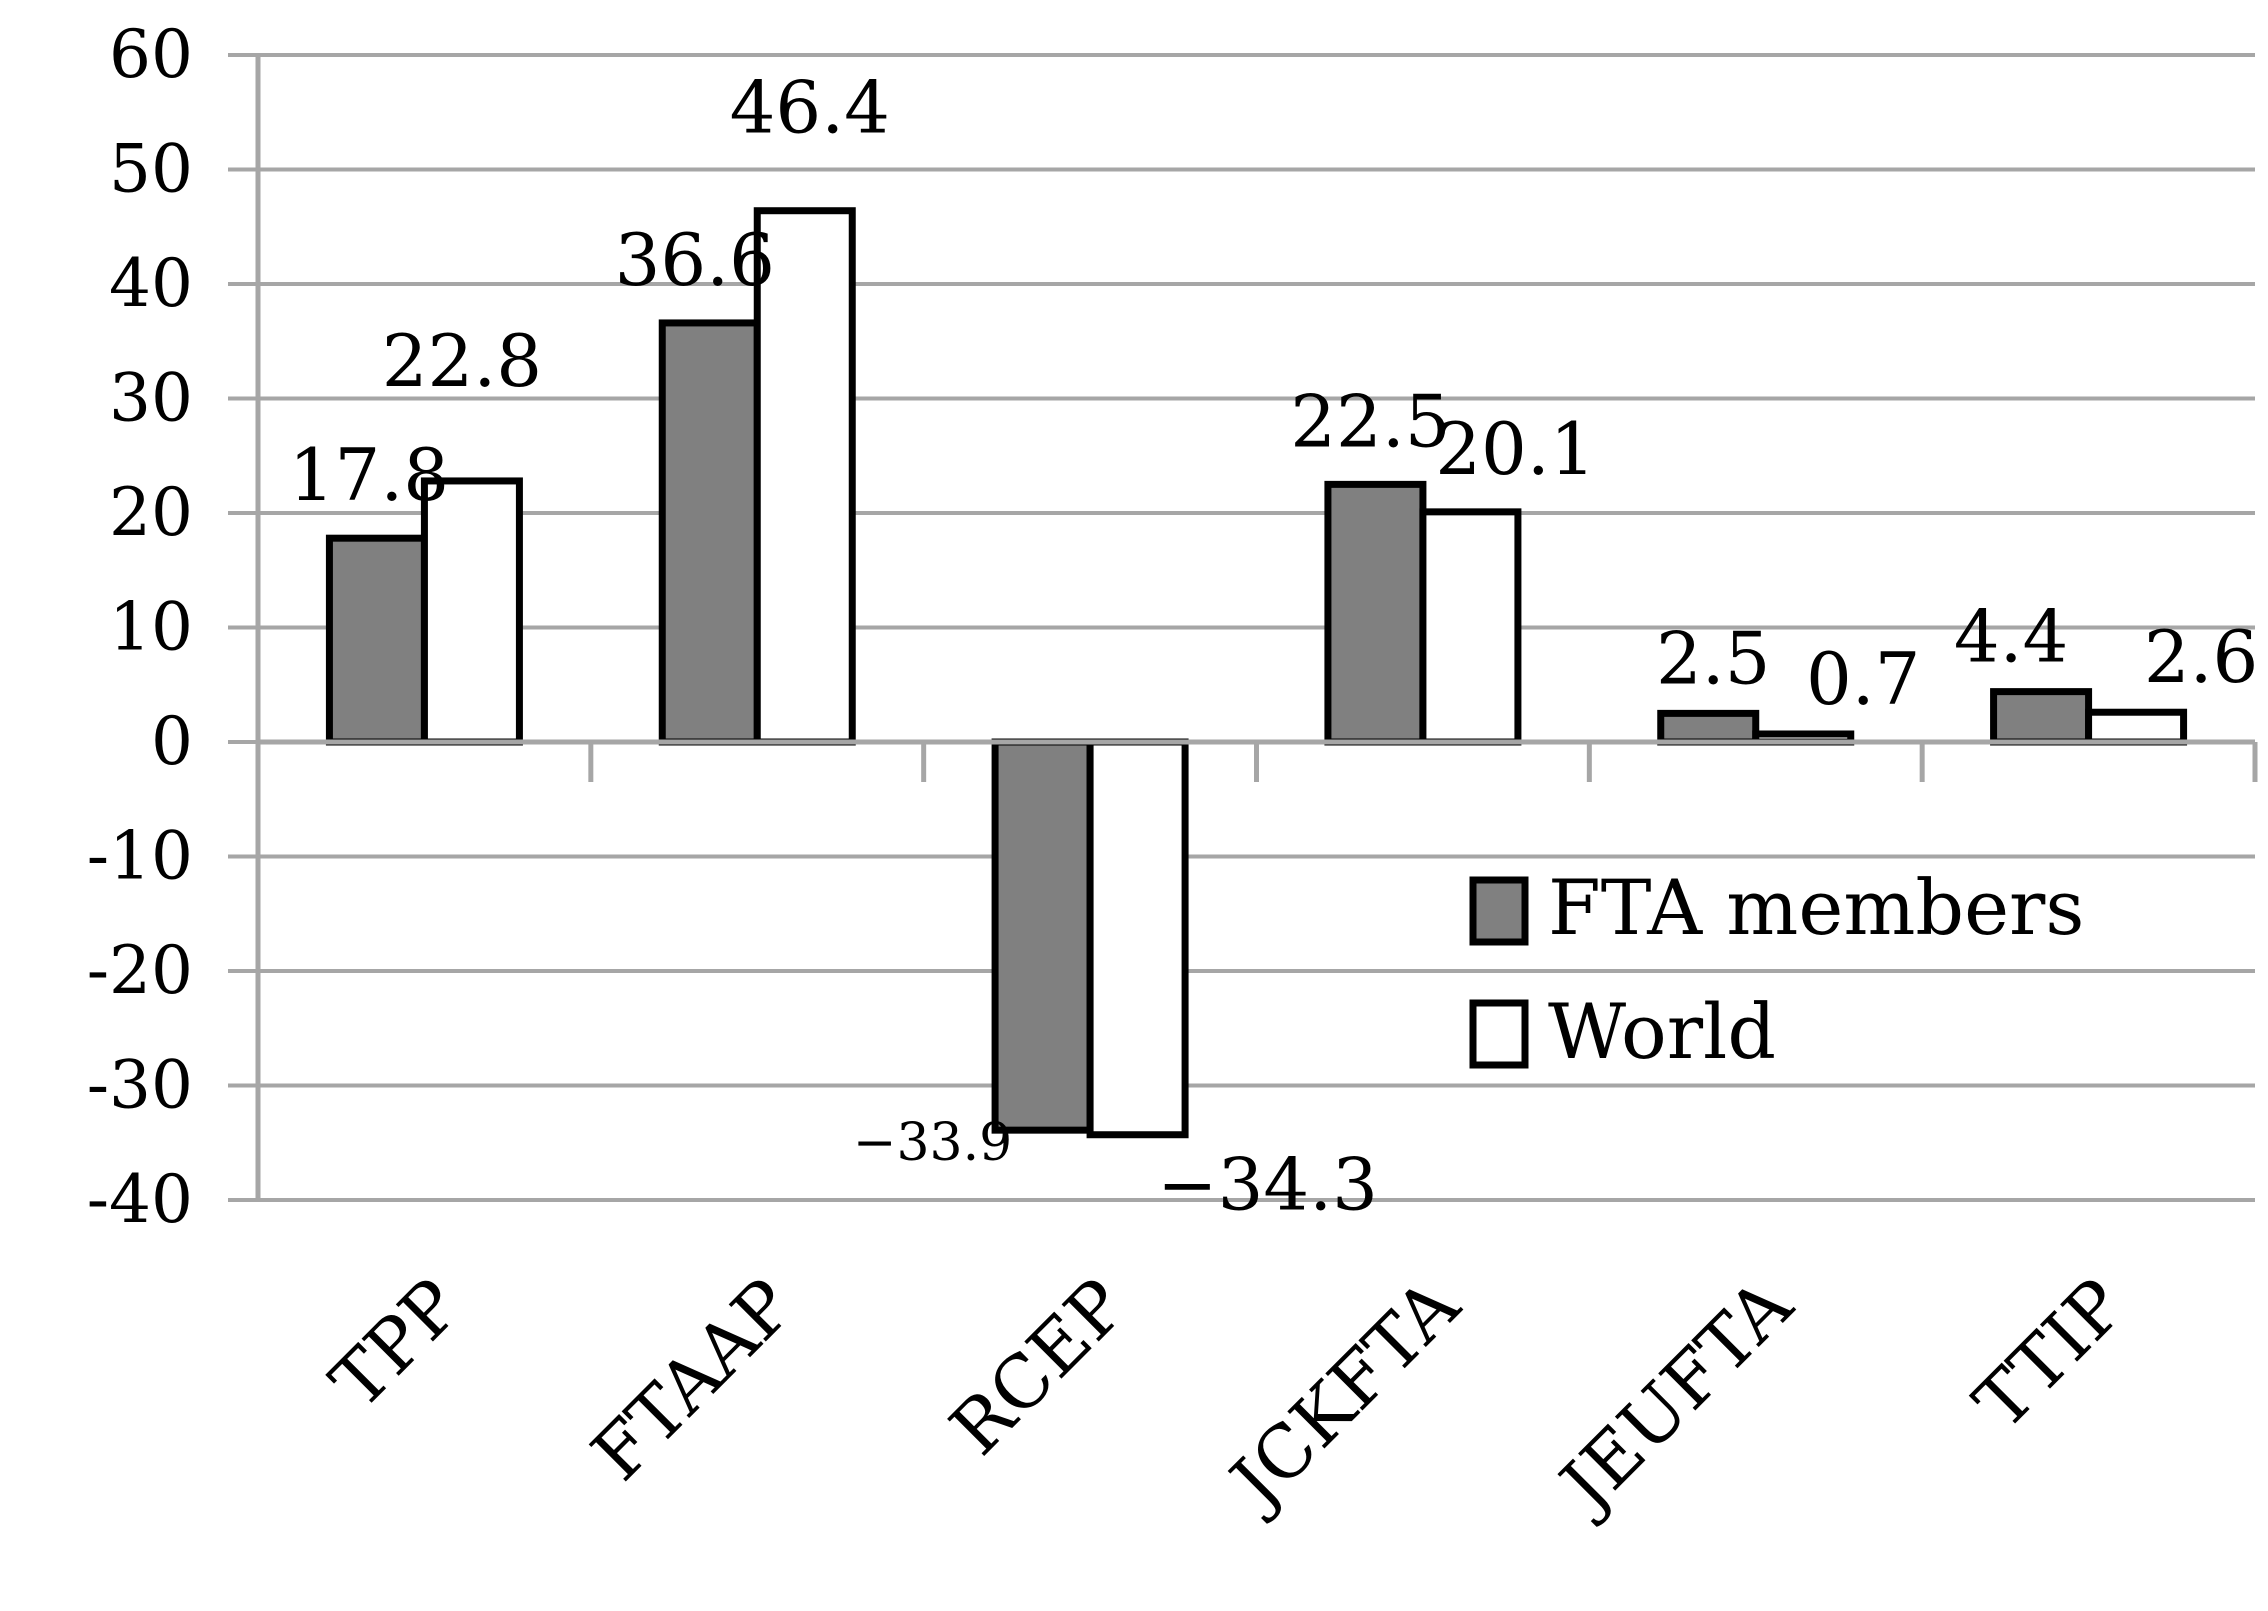 This screenshot has height=1611, width=2268. I want to click on y-tick-label: 60, so click(151, 54).